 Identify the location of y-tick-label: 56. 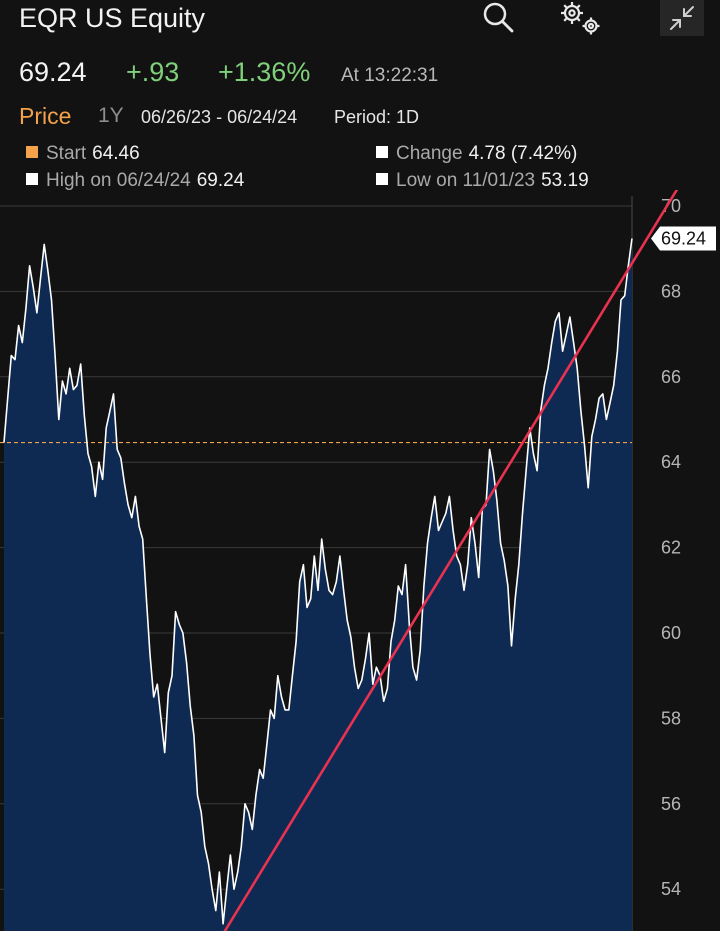
(671, 804).